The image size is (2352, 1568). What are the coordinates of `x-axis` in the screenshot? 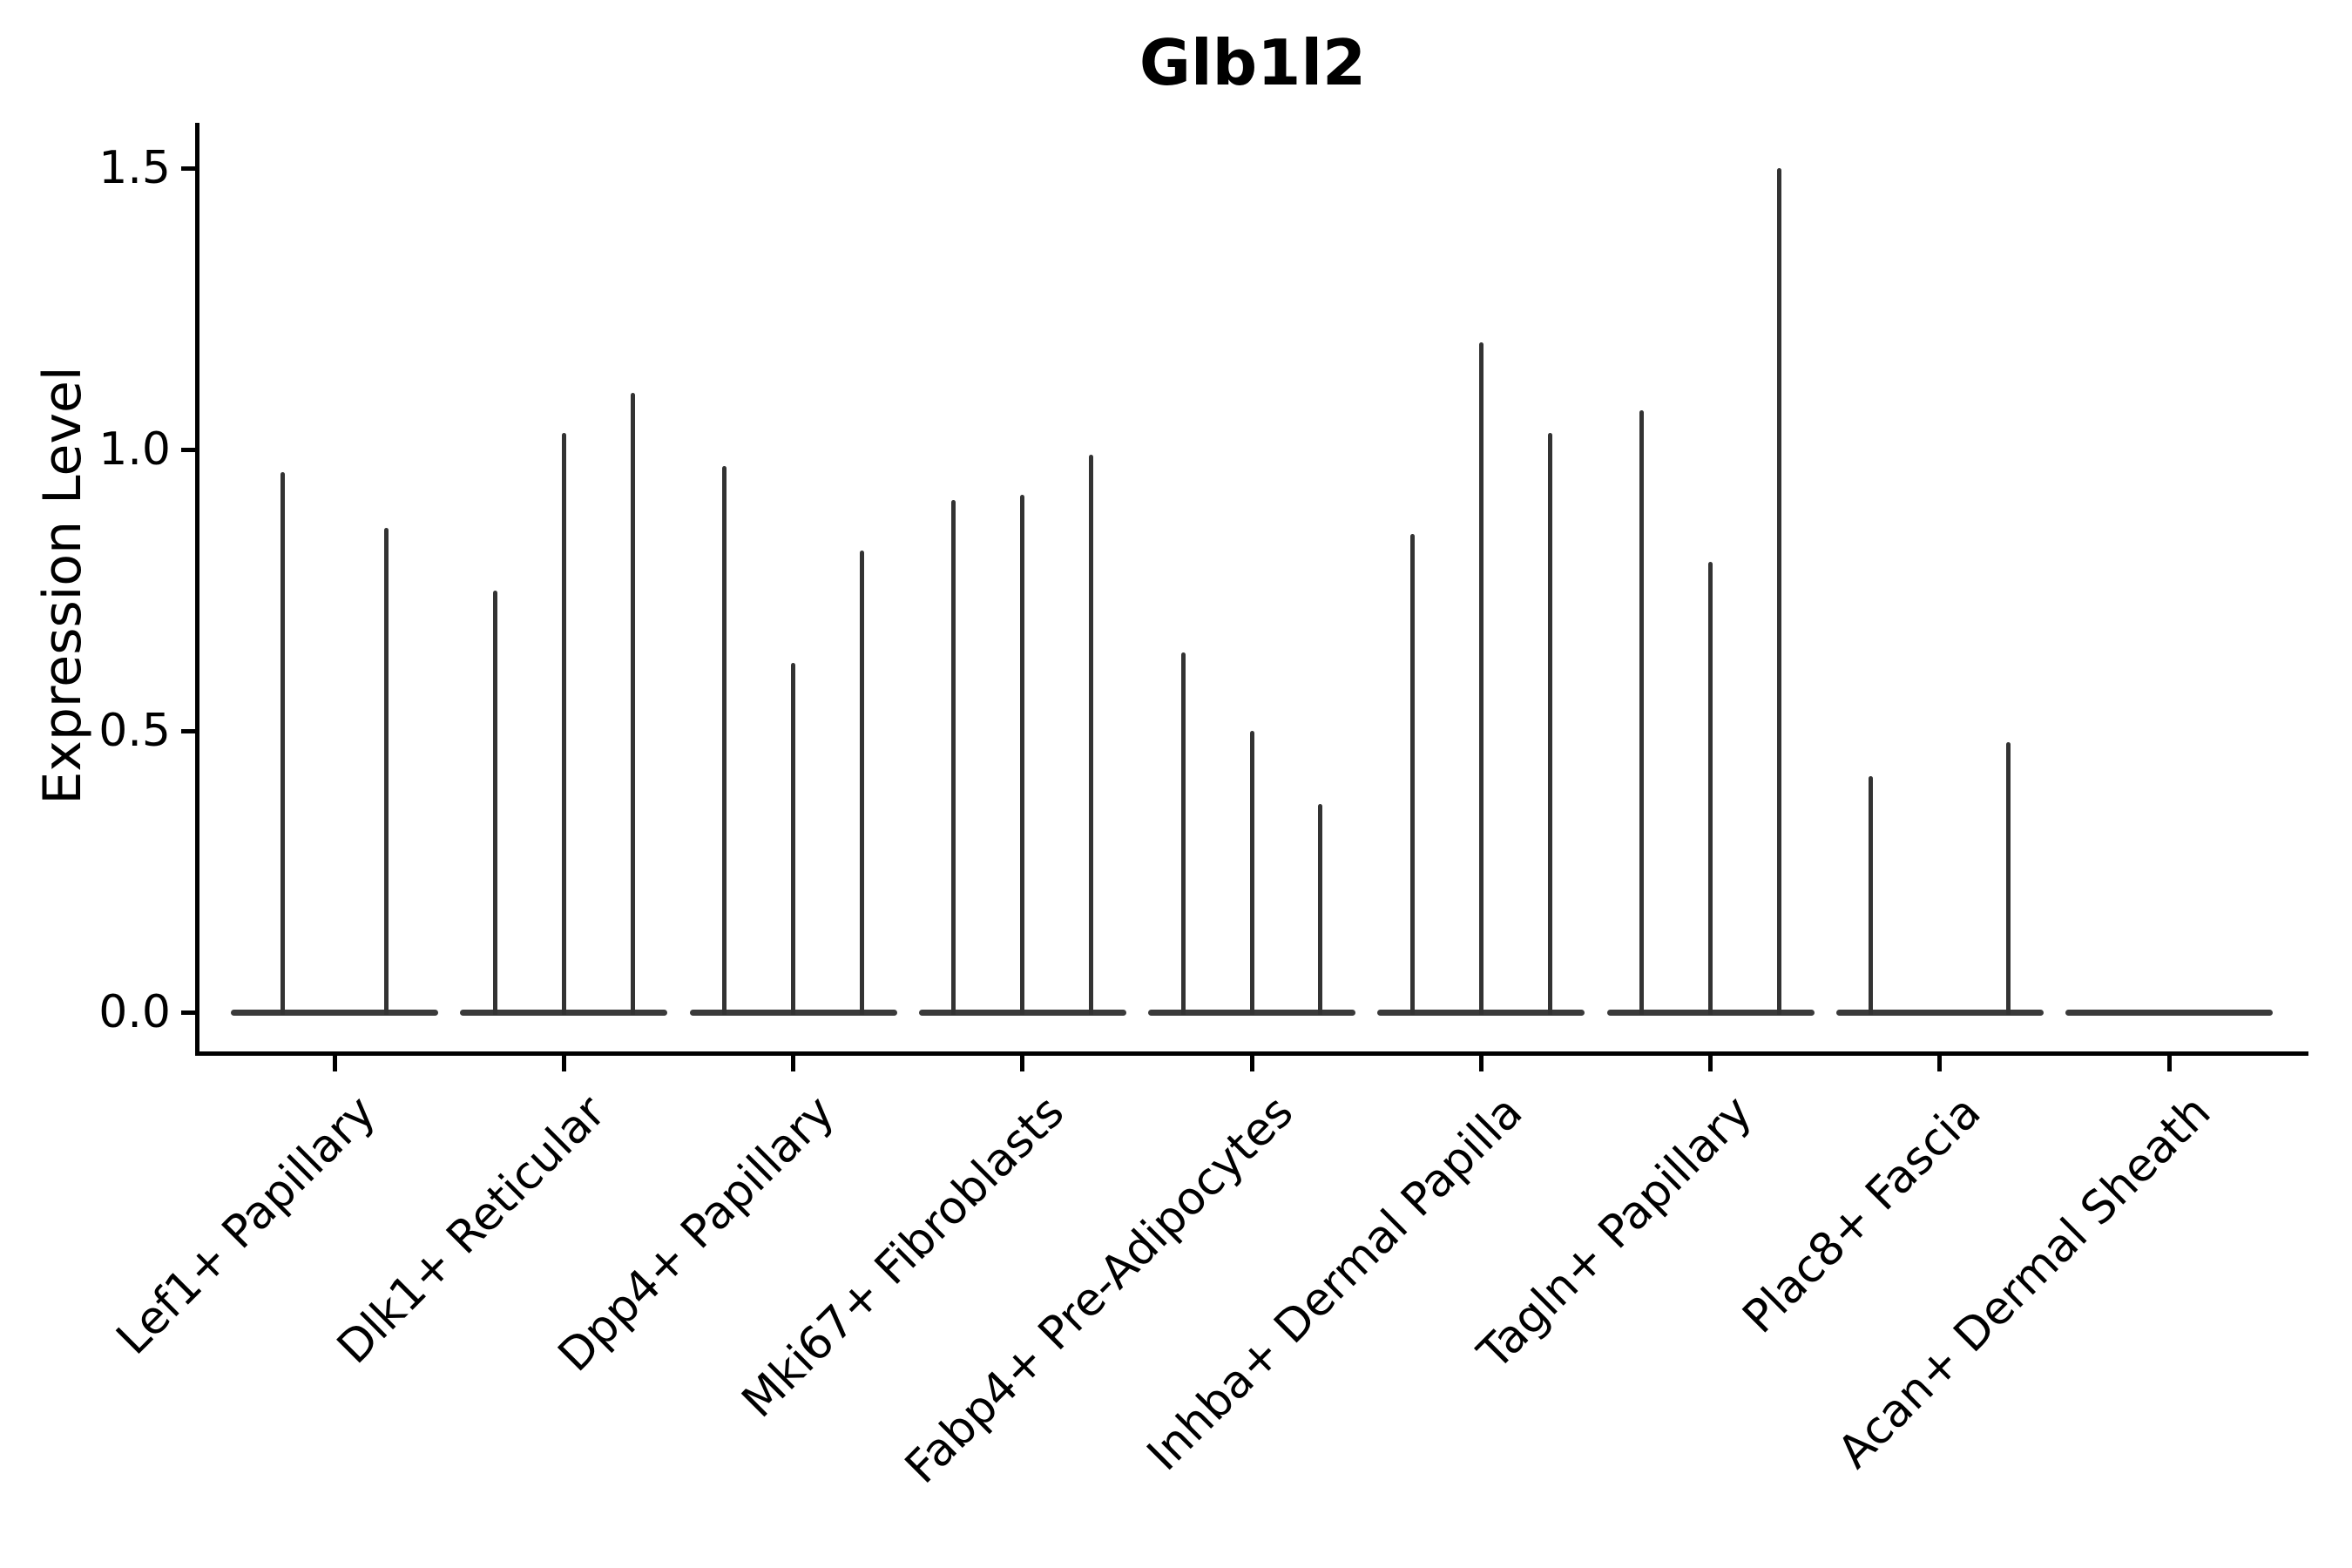 It's located at (1251, 1054).